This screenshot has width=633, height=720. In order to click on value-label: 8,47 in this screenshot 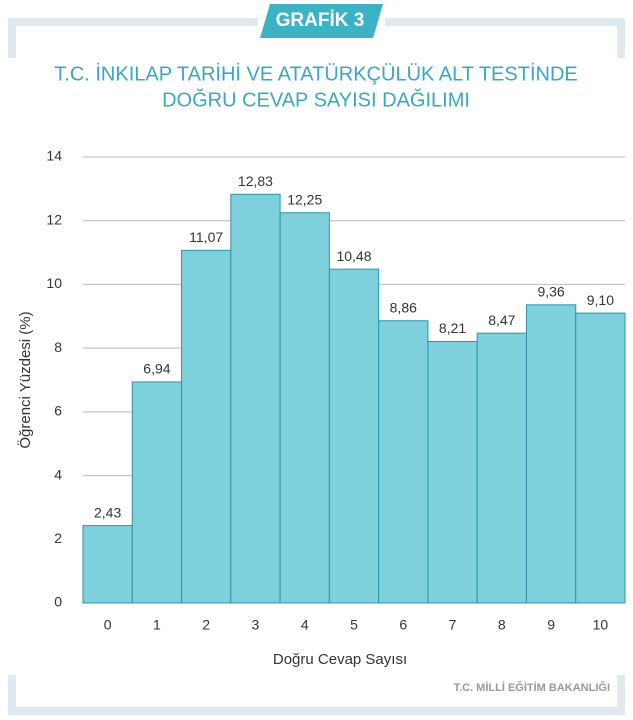, I will do `click(501, 320)`.